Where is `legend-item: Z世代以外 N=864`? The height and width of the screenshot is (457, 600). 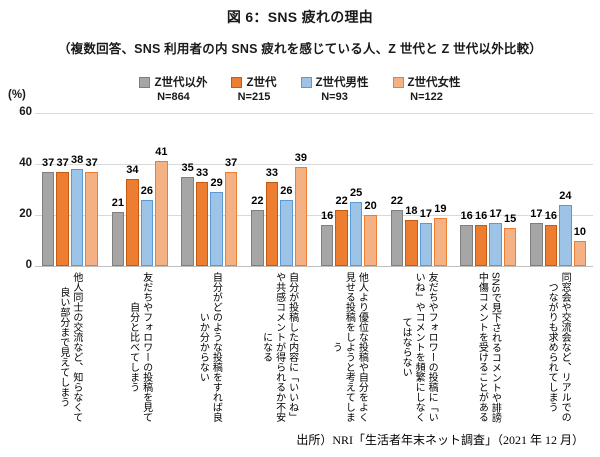
legend-item: Z世代以外 N=864 is located at coordinates (173, 88).